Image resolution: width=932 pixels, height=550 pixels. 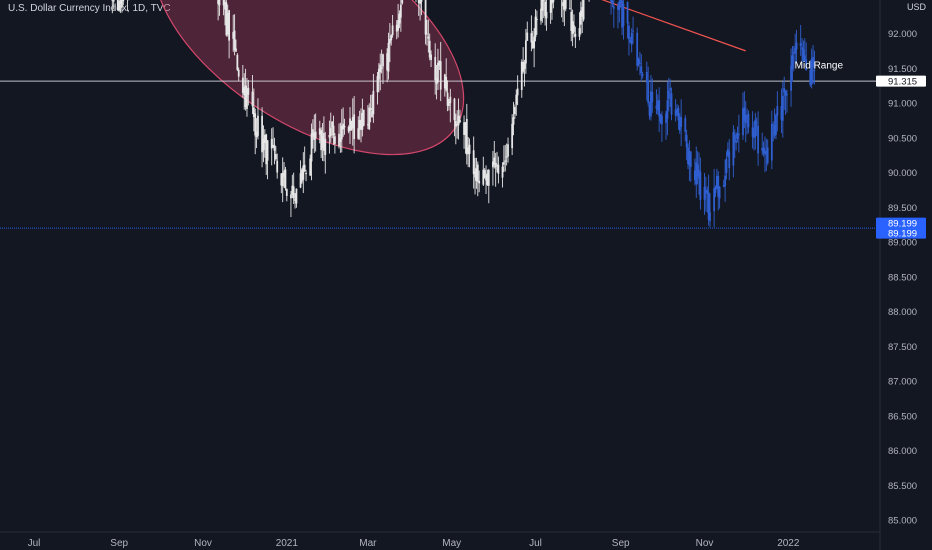 I want to click on y-tick-label: 87.000, so click(x=902, y=382).